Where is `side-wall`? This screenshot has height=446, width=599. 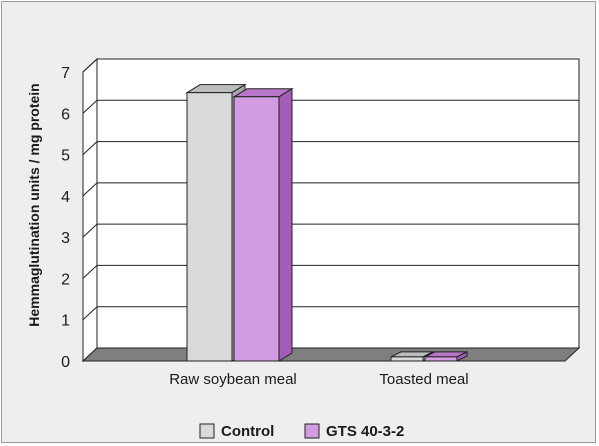 side-wall is located at coordinates (90, 210).